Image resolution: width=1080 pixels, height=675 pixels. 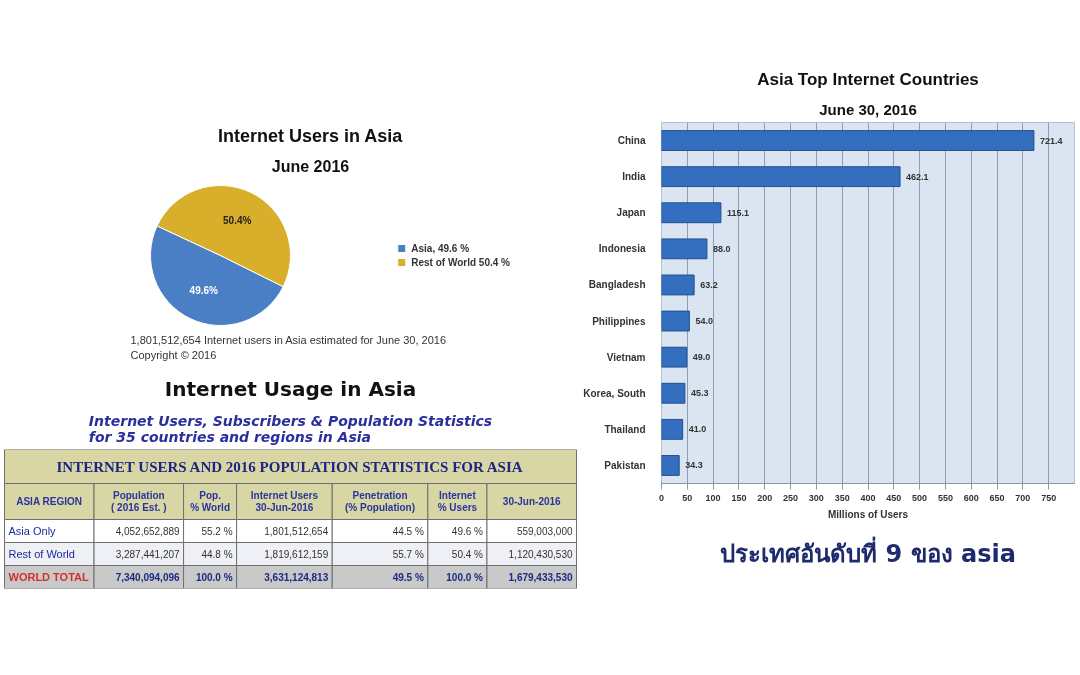 What do you see at coordinates (699, 393) in the screenshot?
I see `data-label: 45.3` at bounding box center [699, 393].